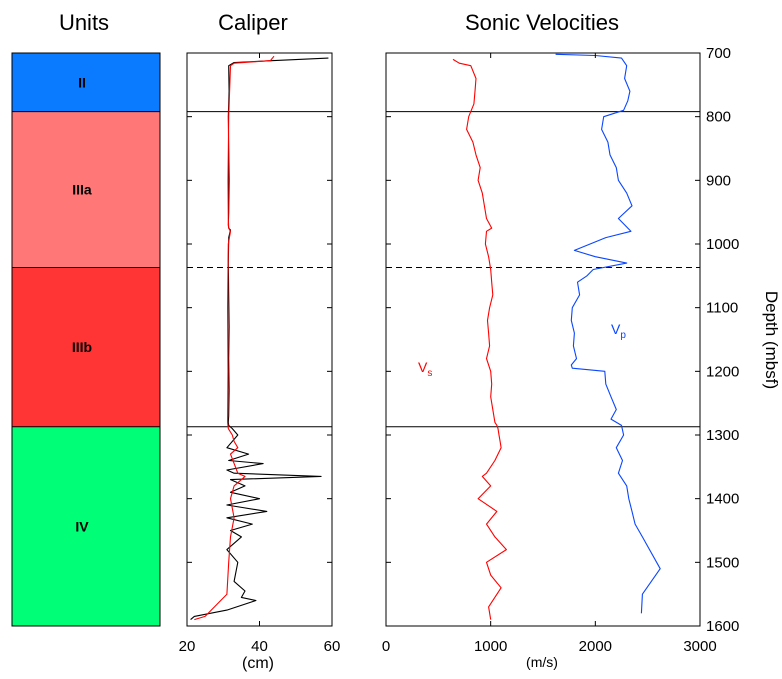  Describe the element at coordinates (722, 308) in the screenshot. I see `sonic-ytick-label-4: 1100` at that location.